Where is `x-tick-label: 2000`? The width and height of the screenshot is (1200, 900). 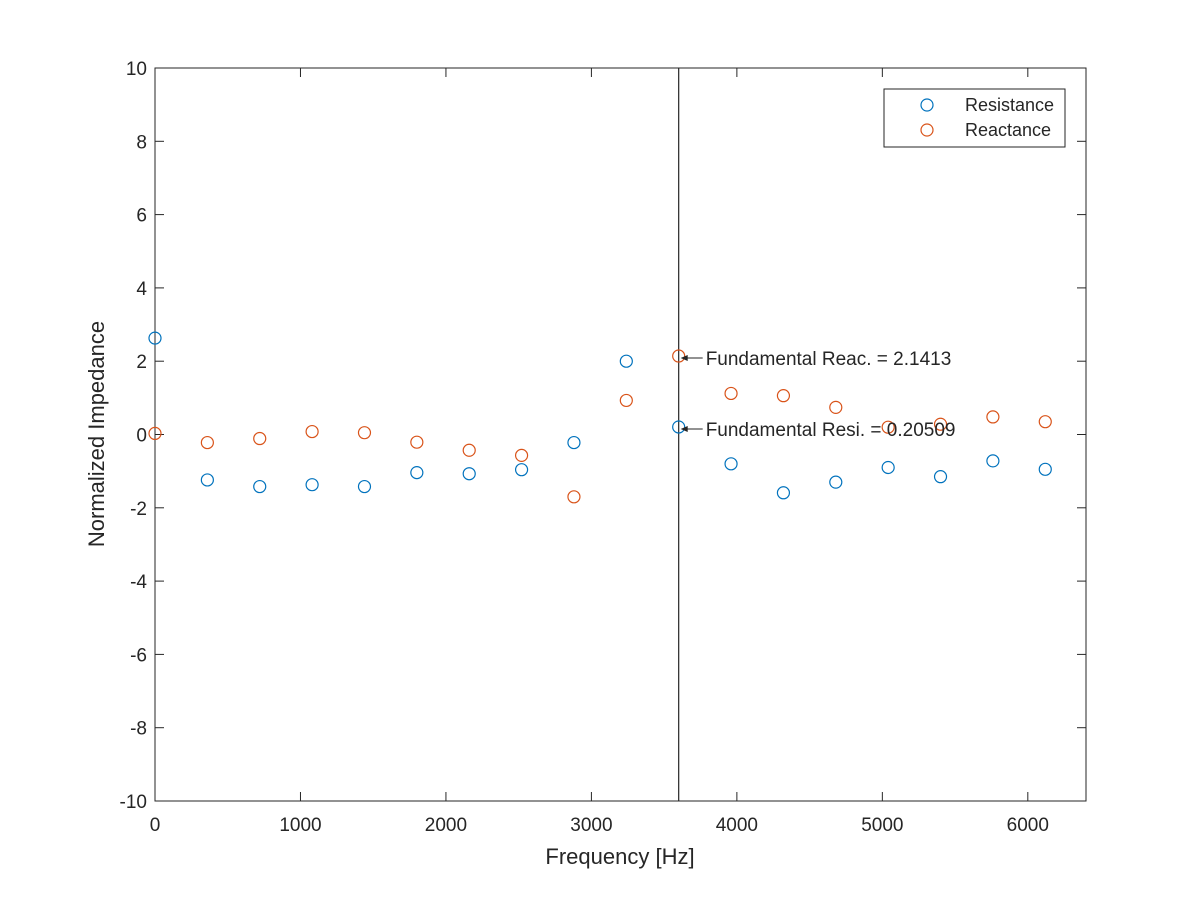 x-tick-label: 2000 is located at coordinates (446, 825).